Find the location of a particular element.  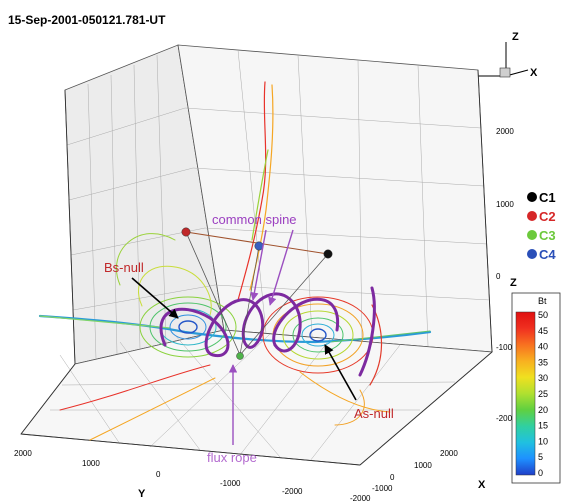

legend-label-c4: C4 is located at coordinates (547, 254).